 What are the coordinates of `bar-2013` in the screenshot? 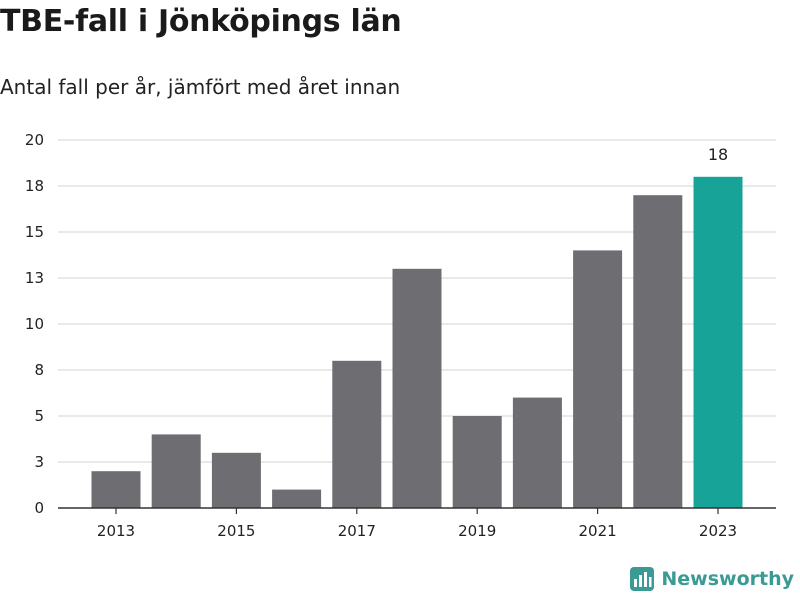 It's located at (116, 489).